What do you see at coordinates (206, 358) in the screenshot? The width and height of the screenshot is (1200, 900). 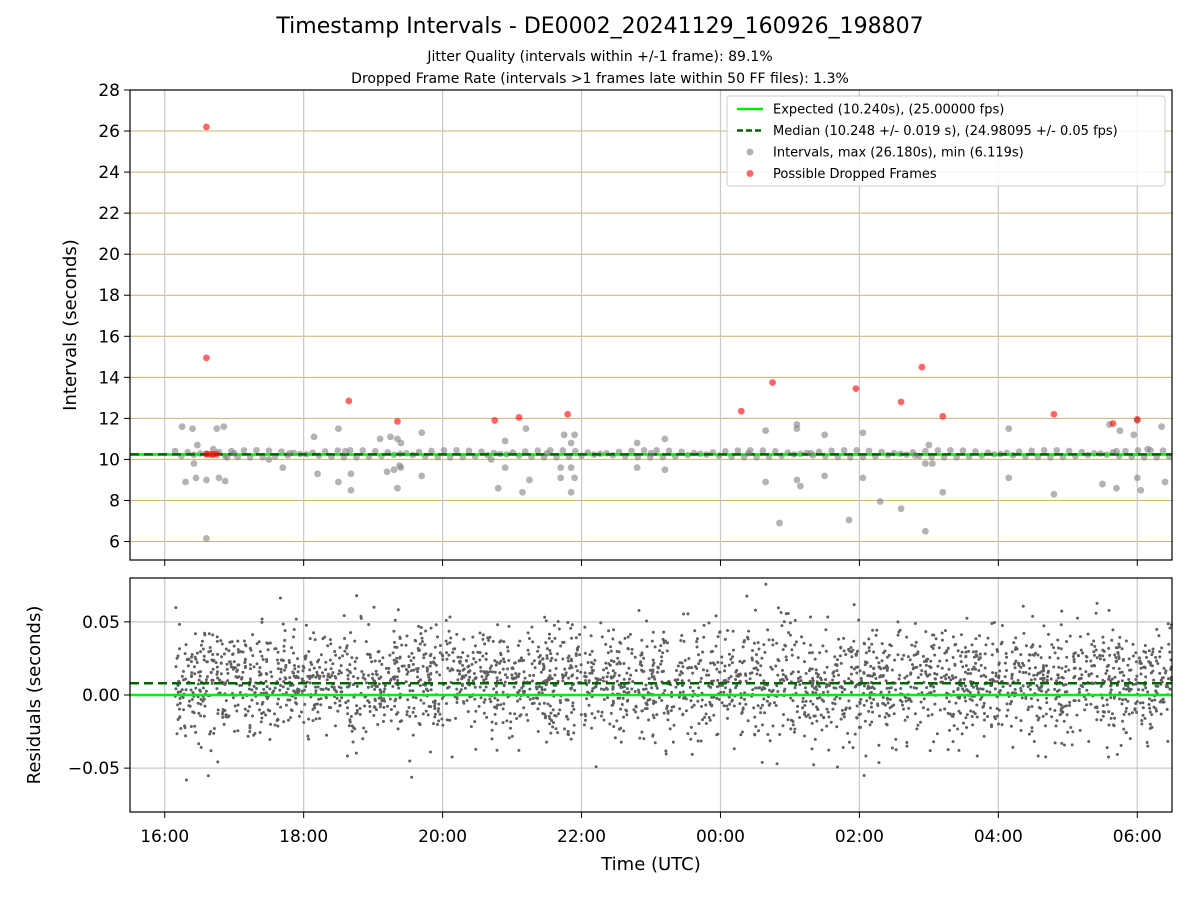 I see `dropped-frame-point` at bounding box center [206, 358].